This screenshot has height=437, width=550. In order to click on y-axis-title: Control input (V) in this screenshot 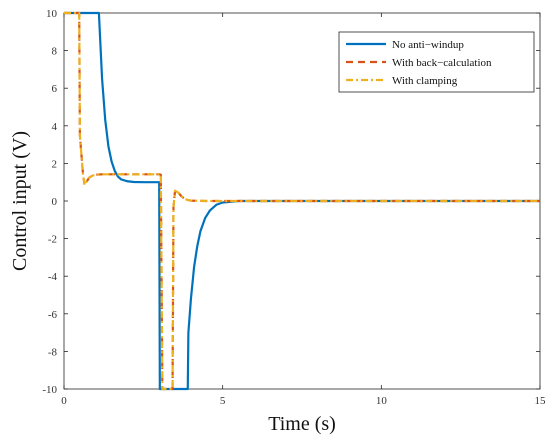, I will do `click(20, 201)`.